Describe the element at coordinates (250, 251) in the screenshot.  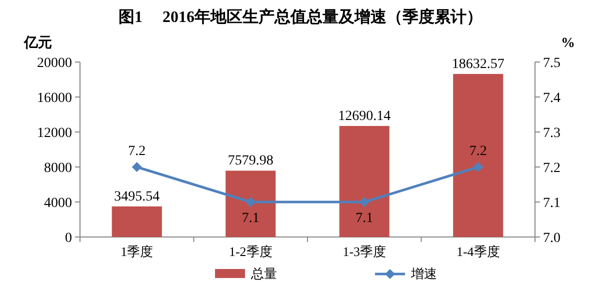
I see `x-tick-label: 1-2季度` at that location.